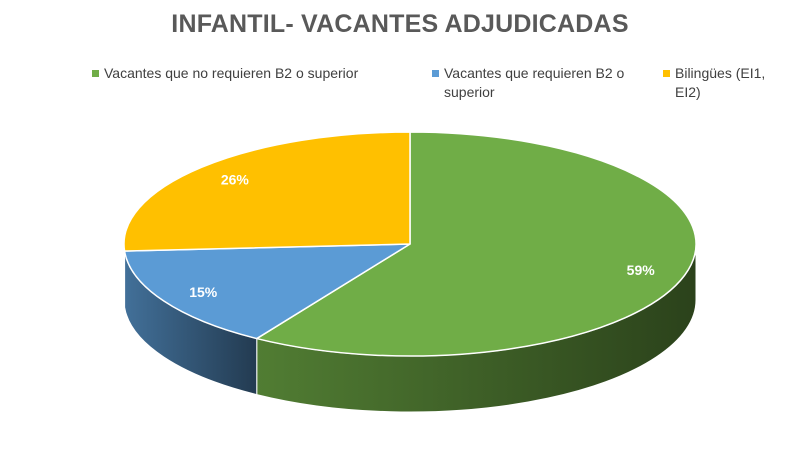 The image size is (800, 476). I want to click on legend-label: Vacantes que requieren B2 o superior, so click(534, 82).